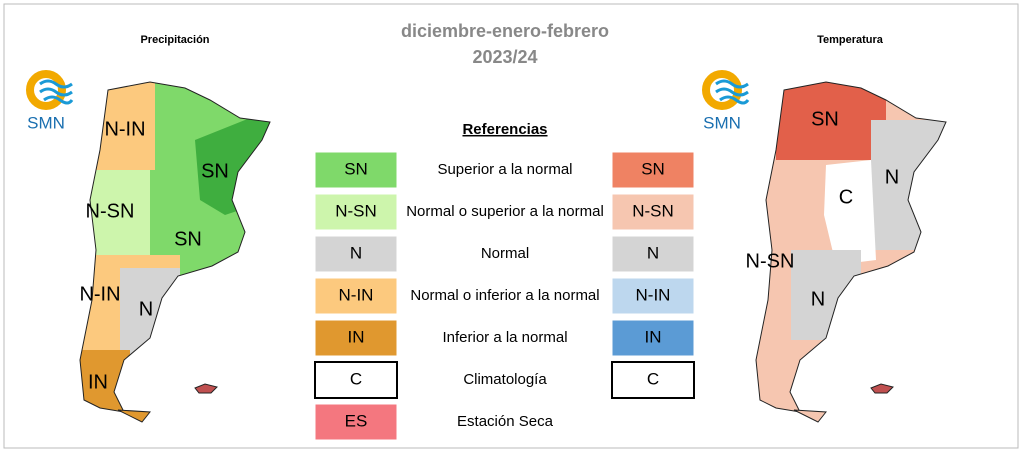 This screenshot has width=1024, height=458. I want to click on map-title: Temperatura, so click(850, 40).